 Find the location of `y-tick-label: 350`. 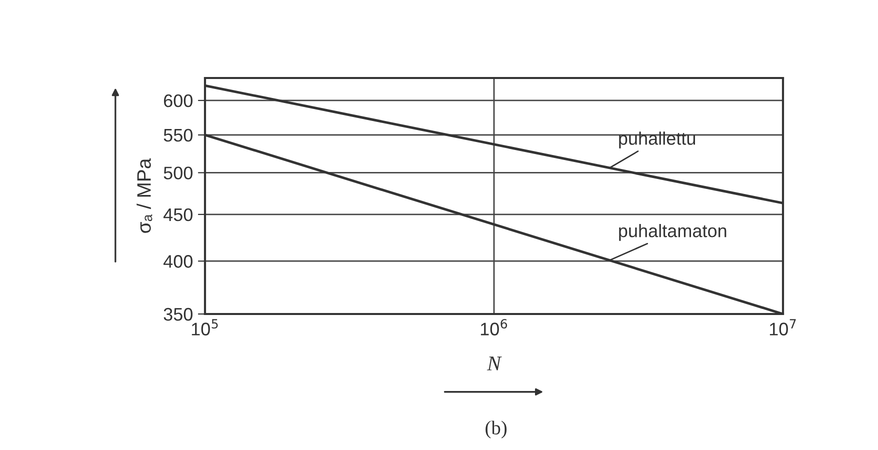

y-tick-label: 350 is located at coordinates (178, 314).